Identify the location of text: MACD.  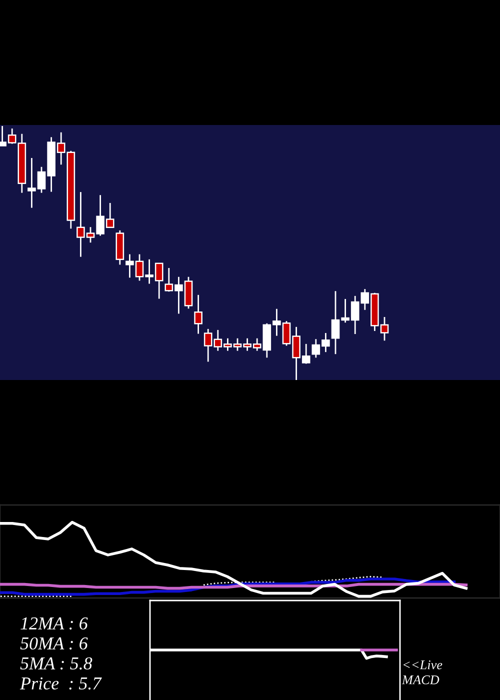
(421, 679).